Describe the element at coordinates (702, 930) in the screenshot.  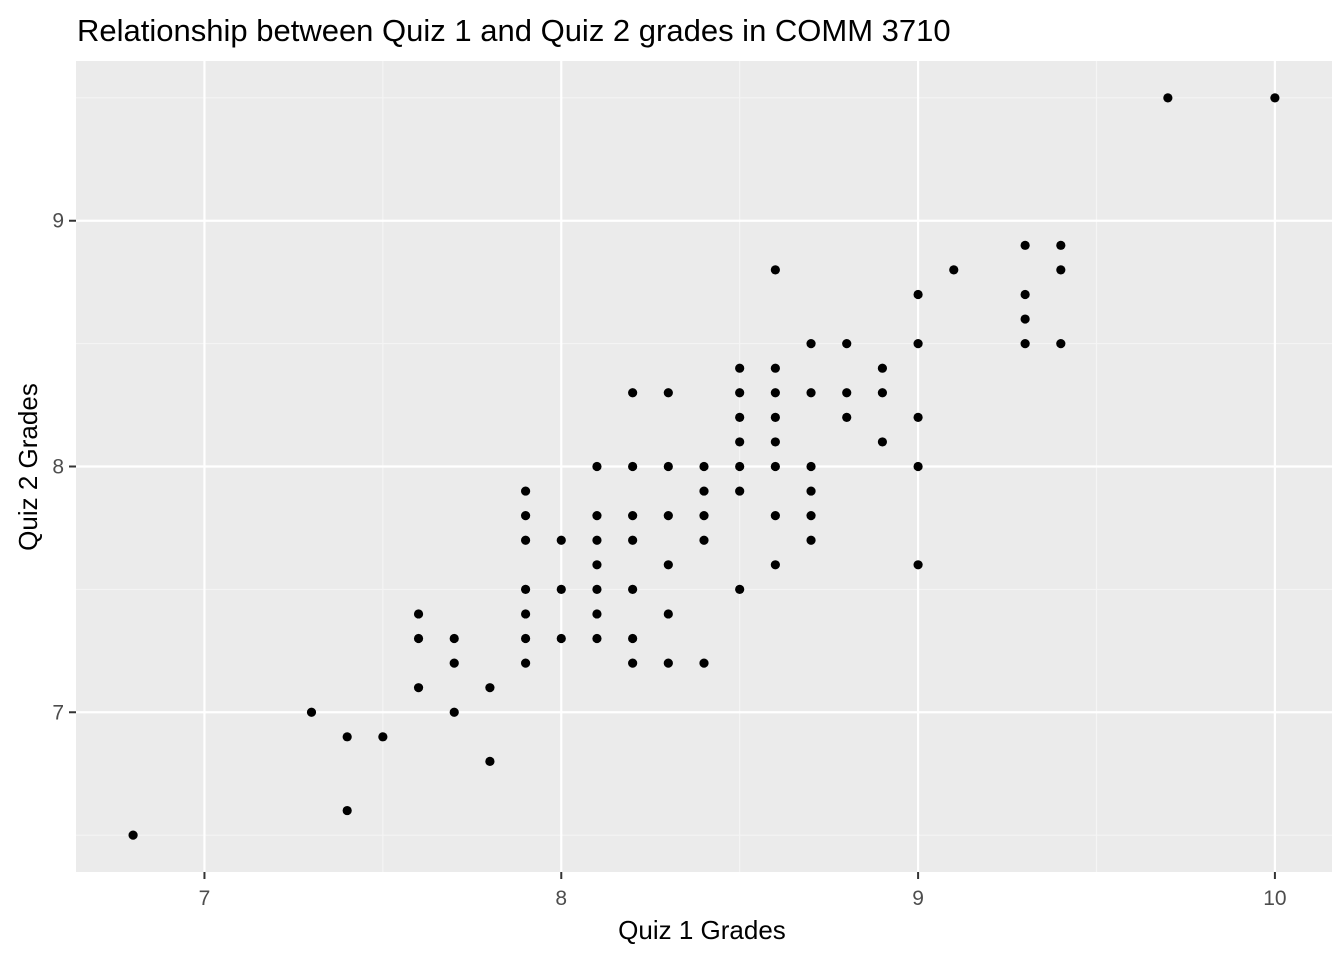
I see `x-axis-label: Quiz 1 Grades` at that location.